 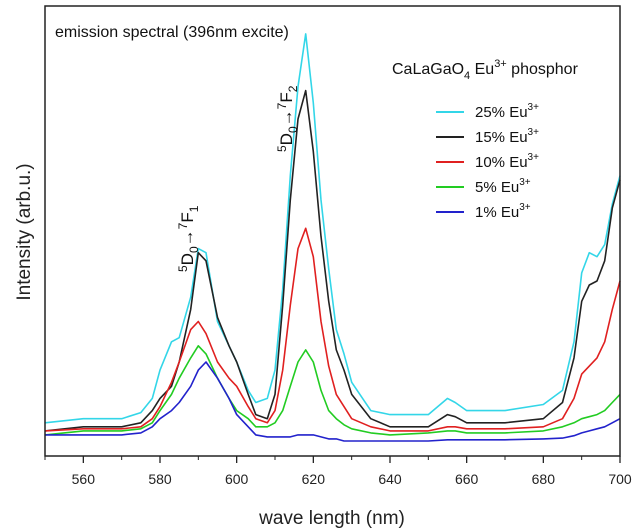 What do you see at coordinates (188, 238) in the screenshot?
I see `annotation-5d0-7f1: 5D0→7F1` at bounding box center [188, 238].